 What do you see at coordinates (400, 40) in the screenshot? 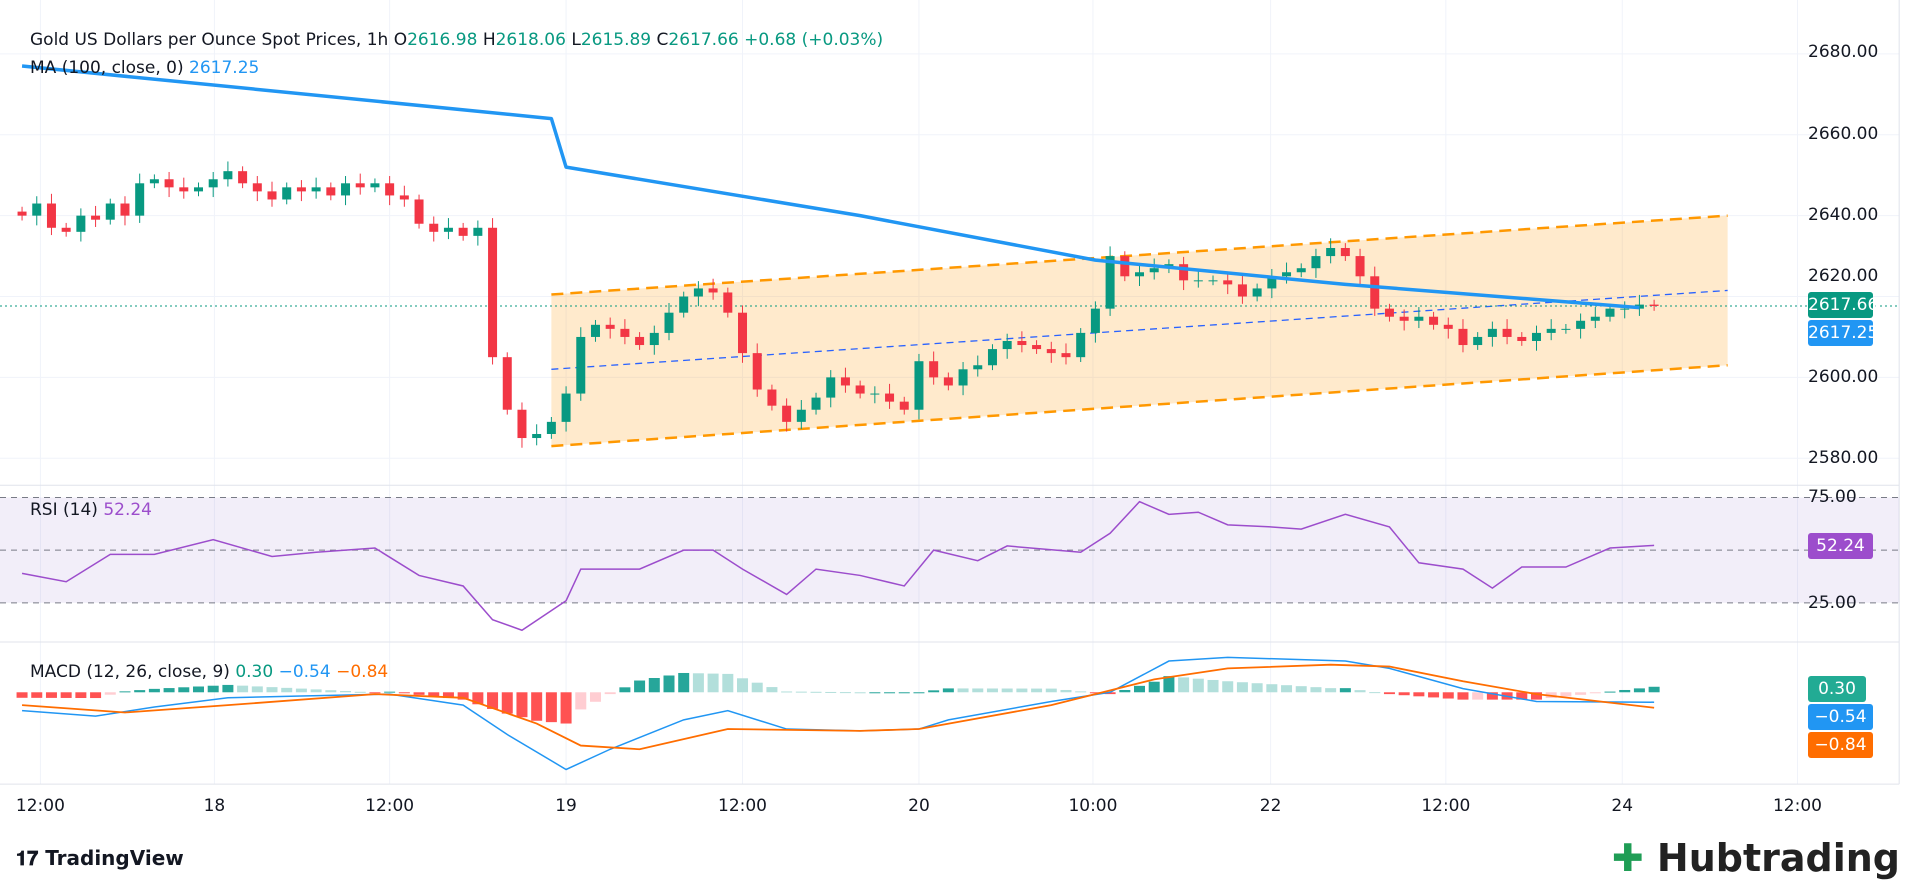
I see `open-label: O` at bounding box center [400, 40].